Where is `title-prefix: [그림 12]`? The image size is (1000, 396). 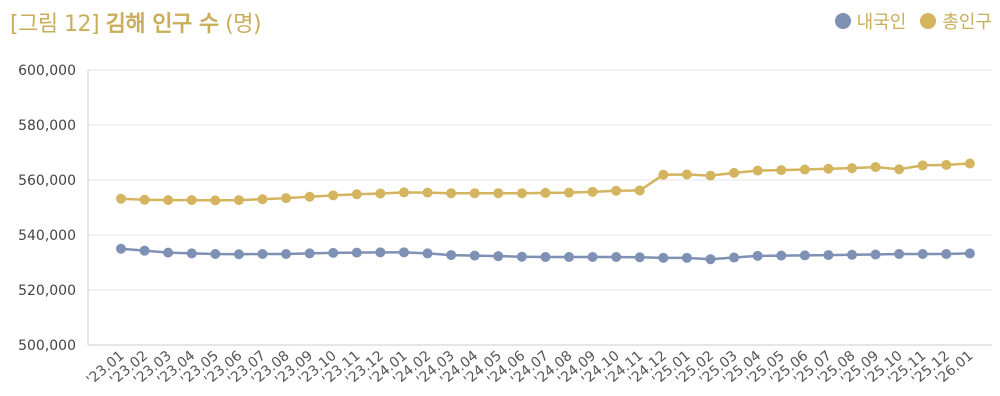
title-prefix: [그림 12] is located at coordinates (55, 24).